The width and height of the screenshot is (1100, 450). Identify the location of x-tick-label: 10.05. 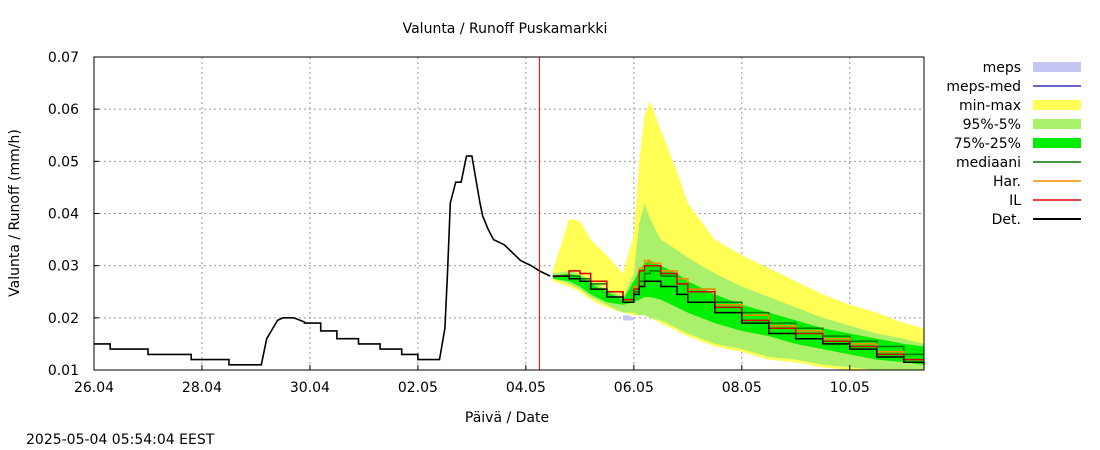
(850, 388).